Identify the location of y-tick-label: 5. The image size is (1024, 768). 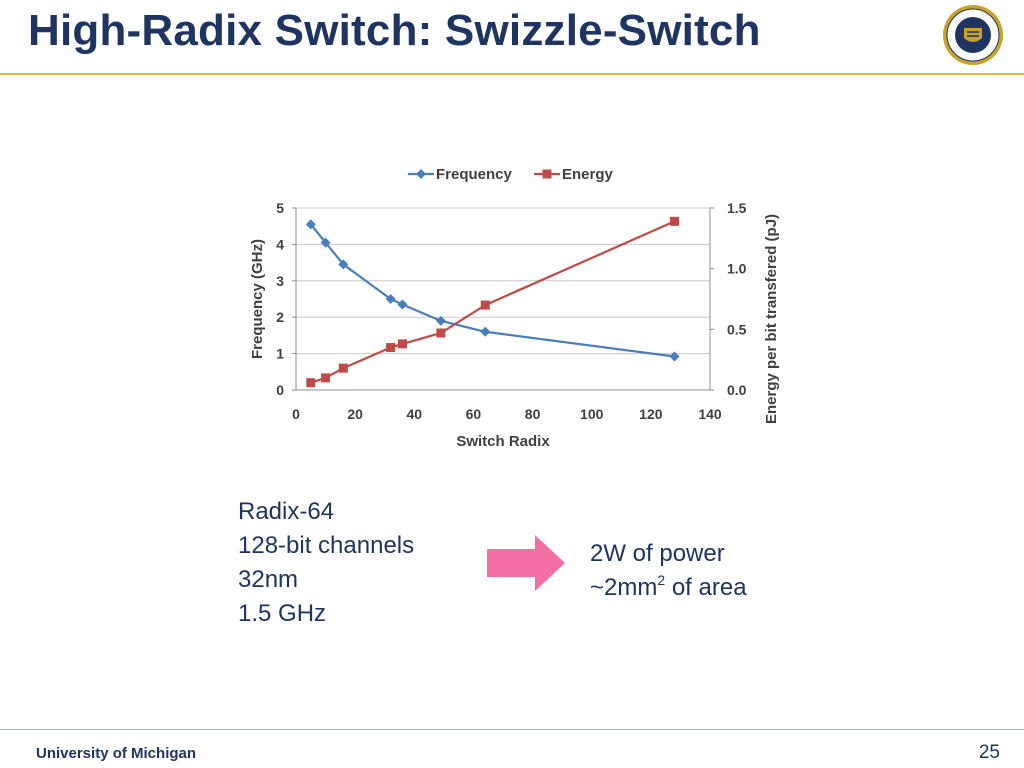
(280, 208).